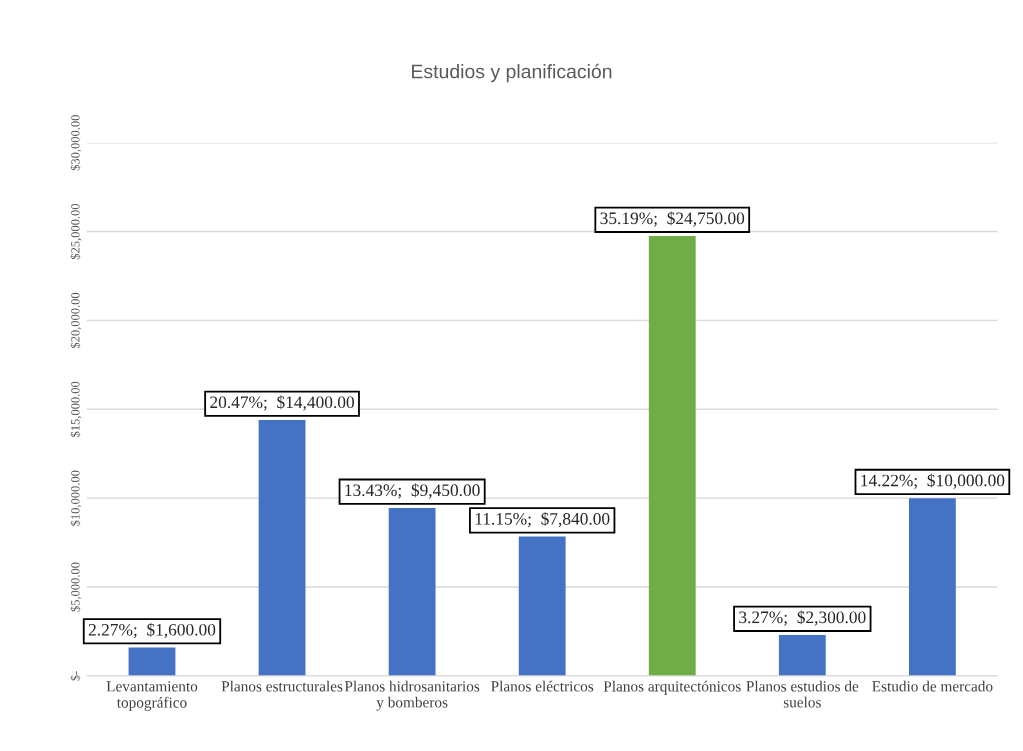 The width and height of the screenshot is (1023, 751). I want to click on y-tick-label: $25,000.00, so click(76, 231).